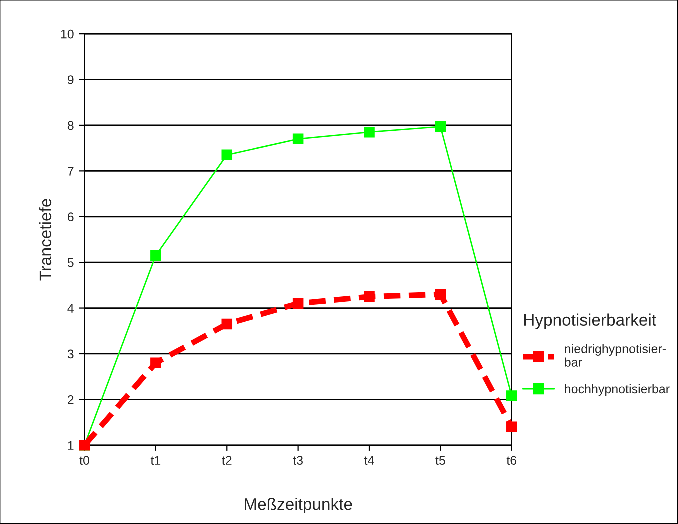 The width and height of the screenshot is (678, 524). What do you see at coordinates (85, 460) in the screenshot?
I see `x-tick-label: t0` at bounding box center [85, 460].